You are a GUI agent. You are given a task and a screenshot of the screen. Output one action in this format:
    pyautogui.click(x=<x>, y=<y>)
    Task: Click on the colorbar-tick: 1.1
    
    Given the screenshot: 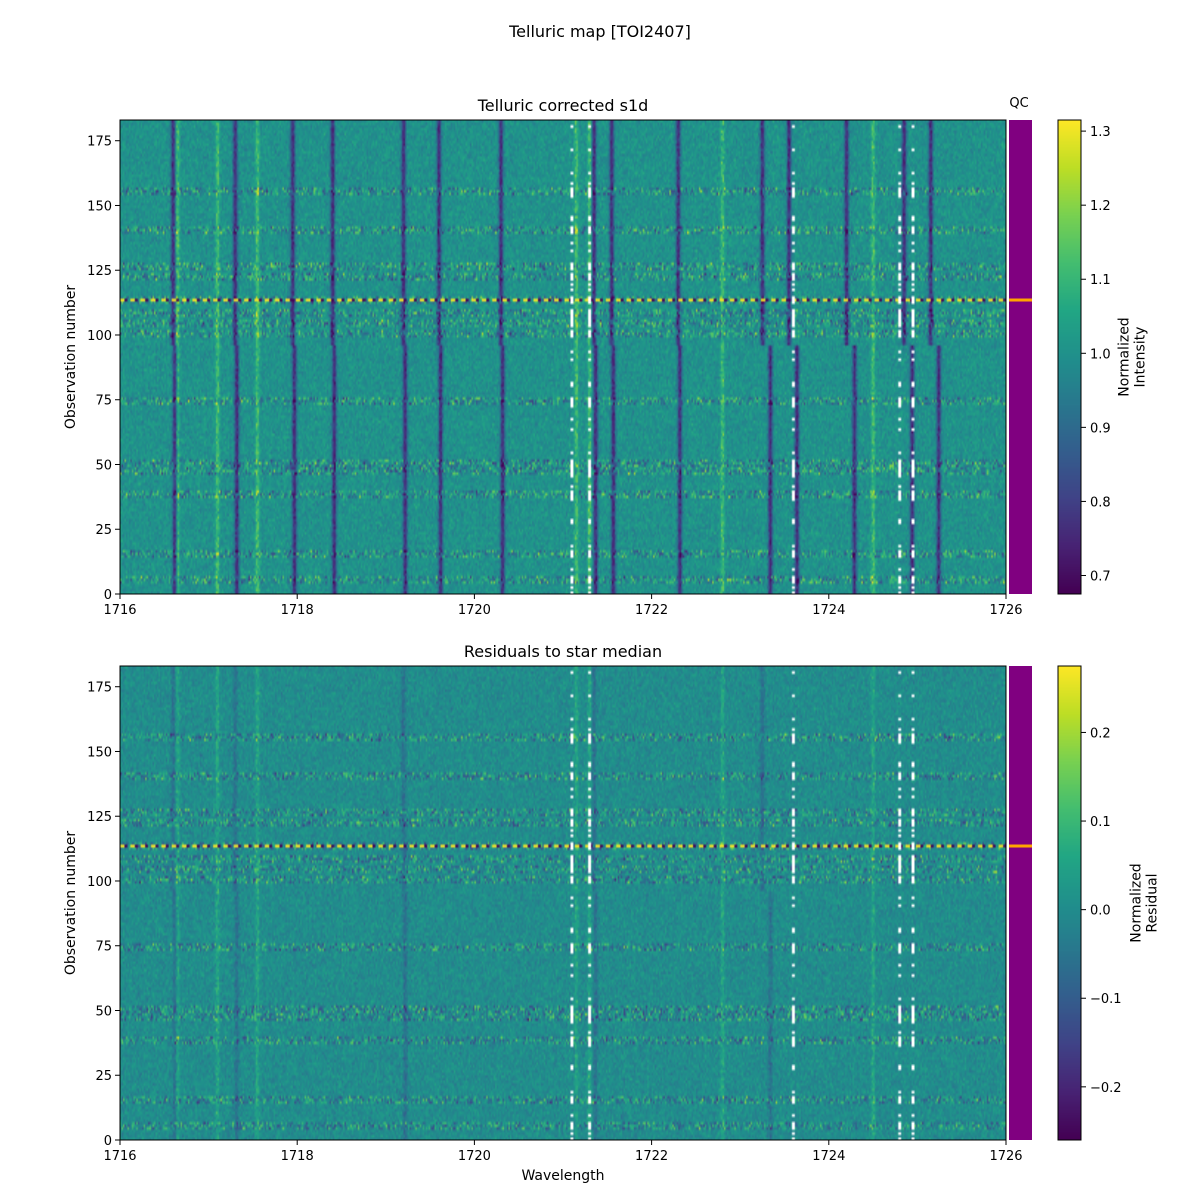 What is the action you would take?
    pyautogui.click(x=1096, y=280)
    